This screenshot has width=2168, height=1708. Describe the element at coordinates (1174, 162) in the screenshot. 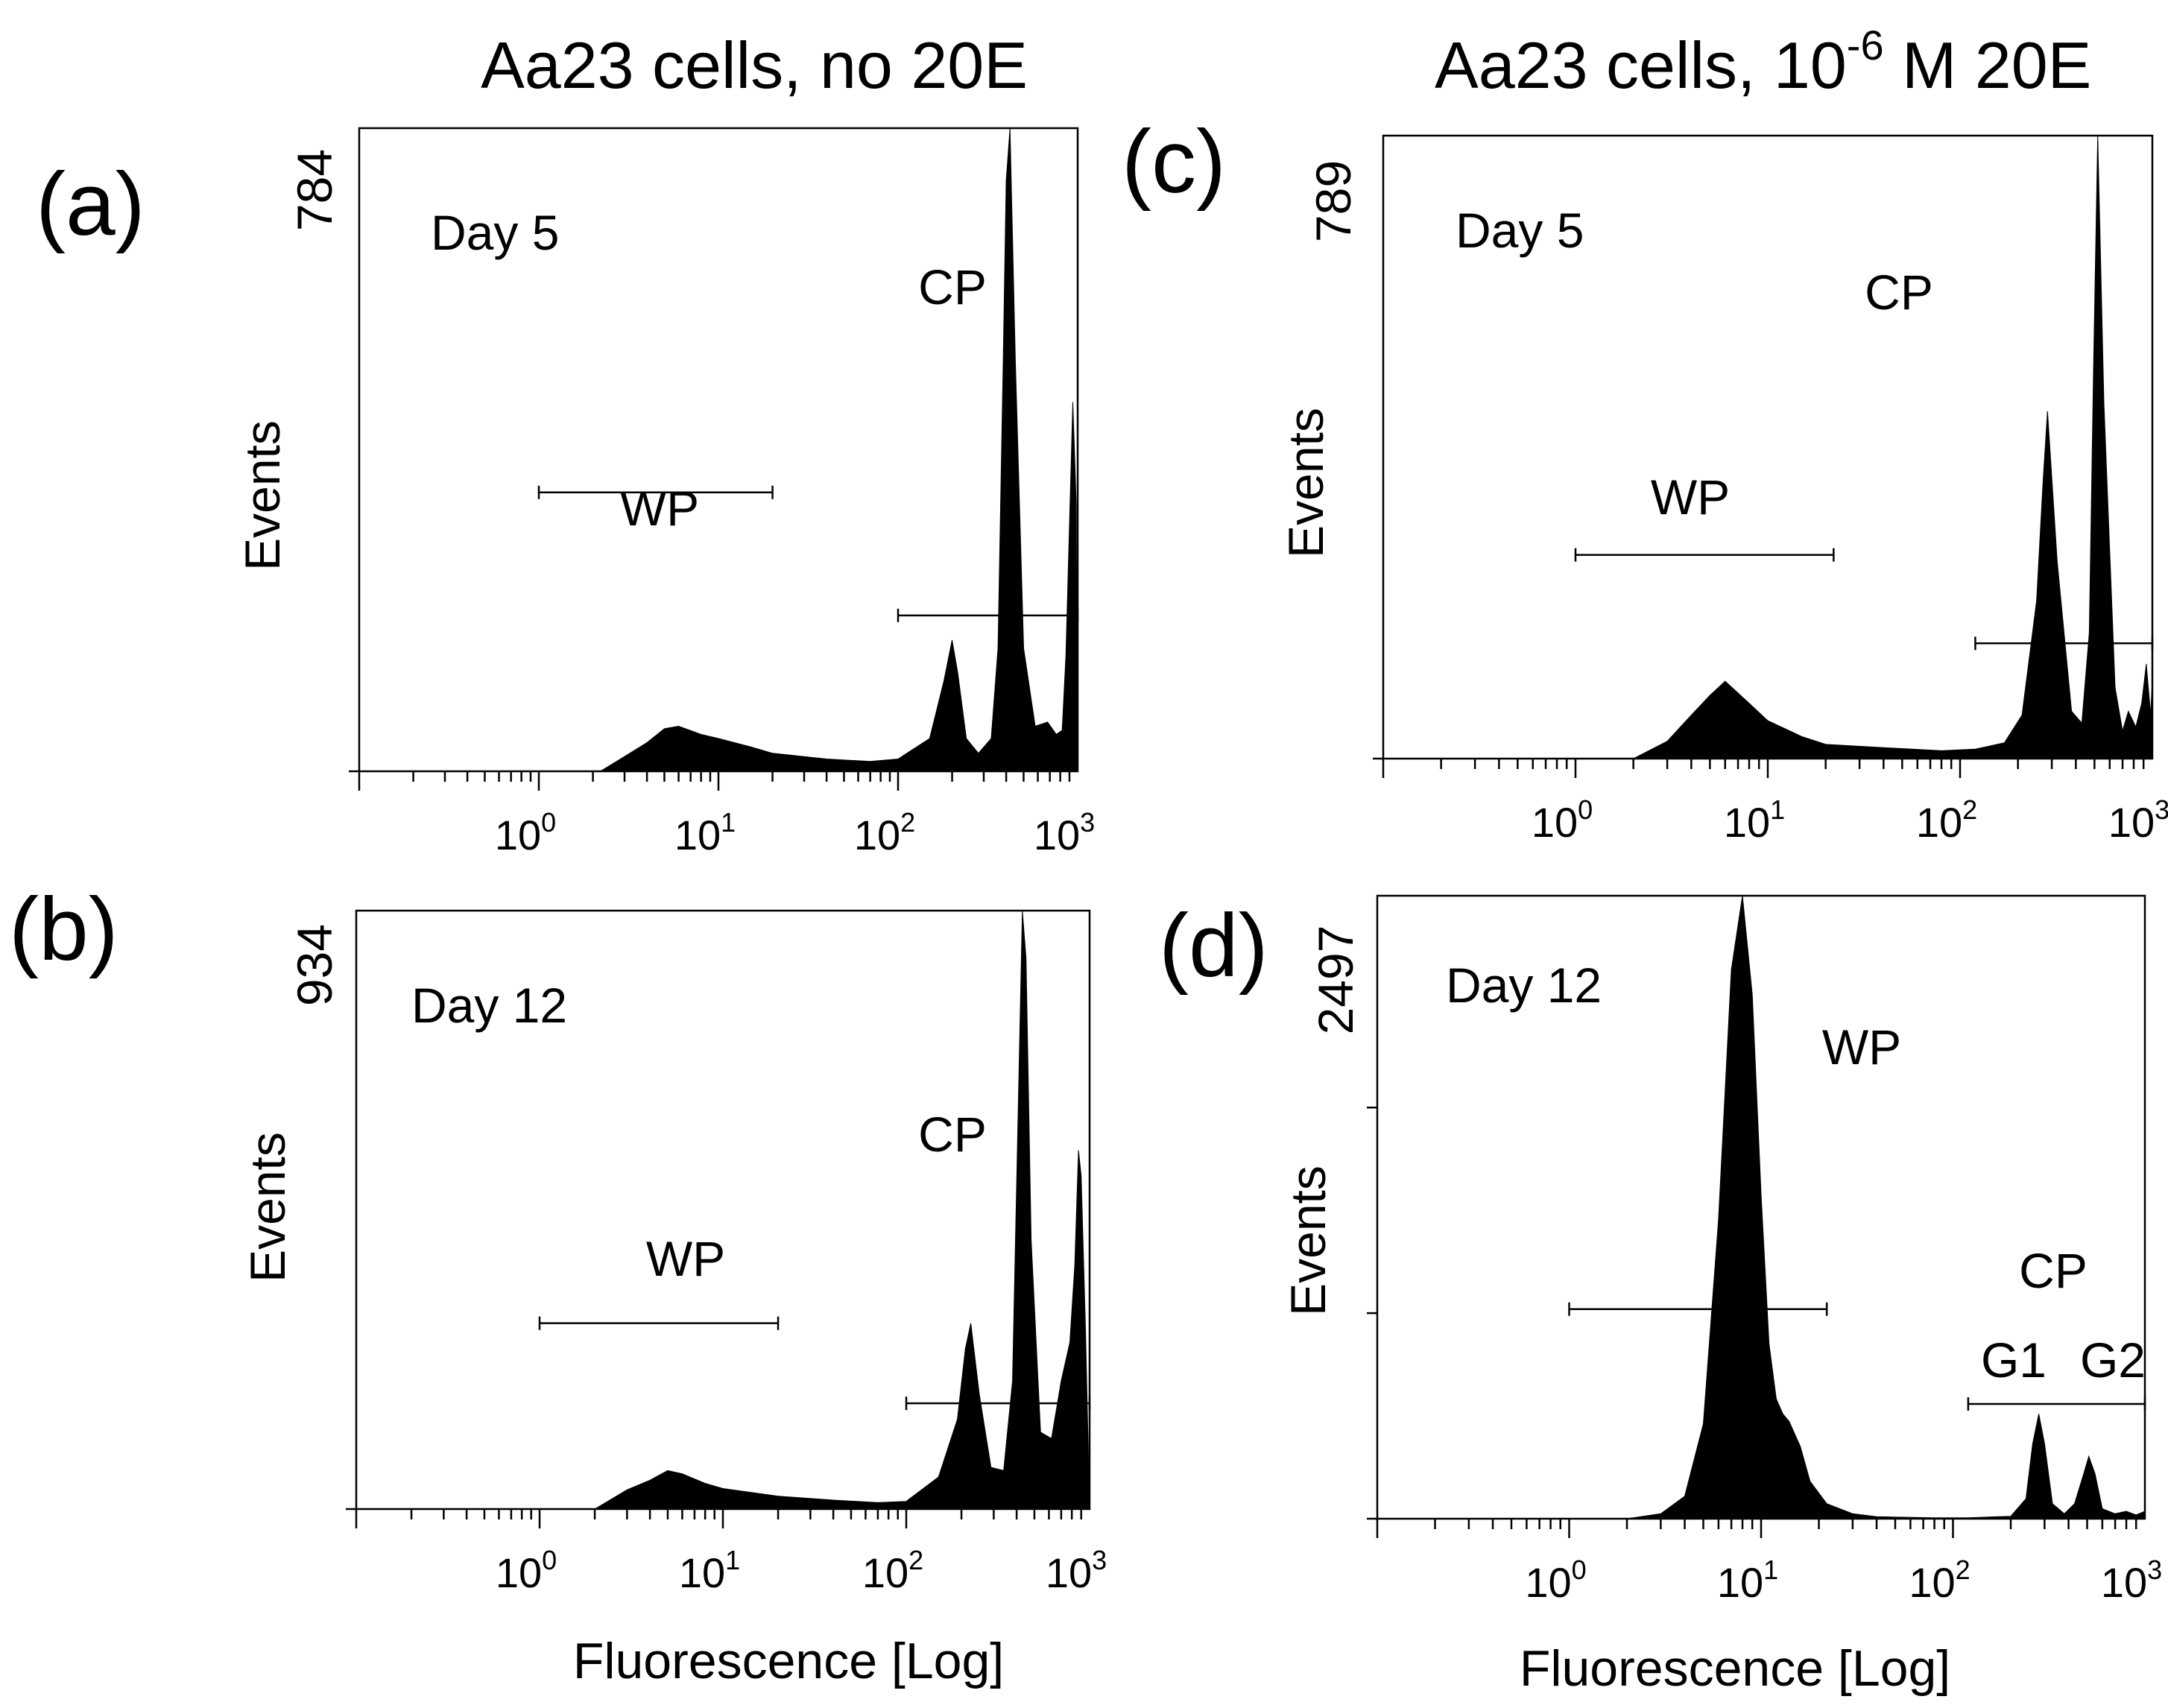

I see `panel-label: (c)` at that location.